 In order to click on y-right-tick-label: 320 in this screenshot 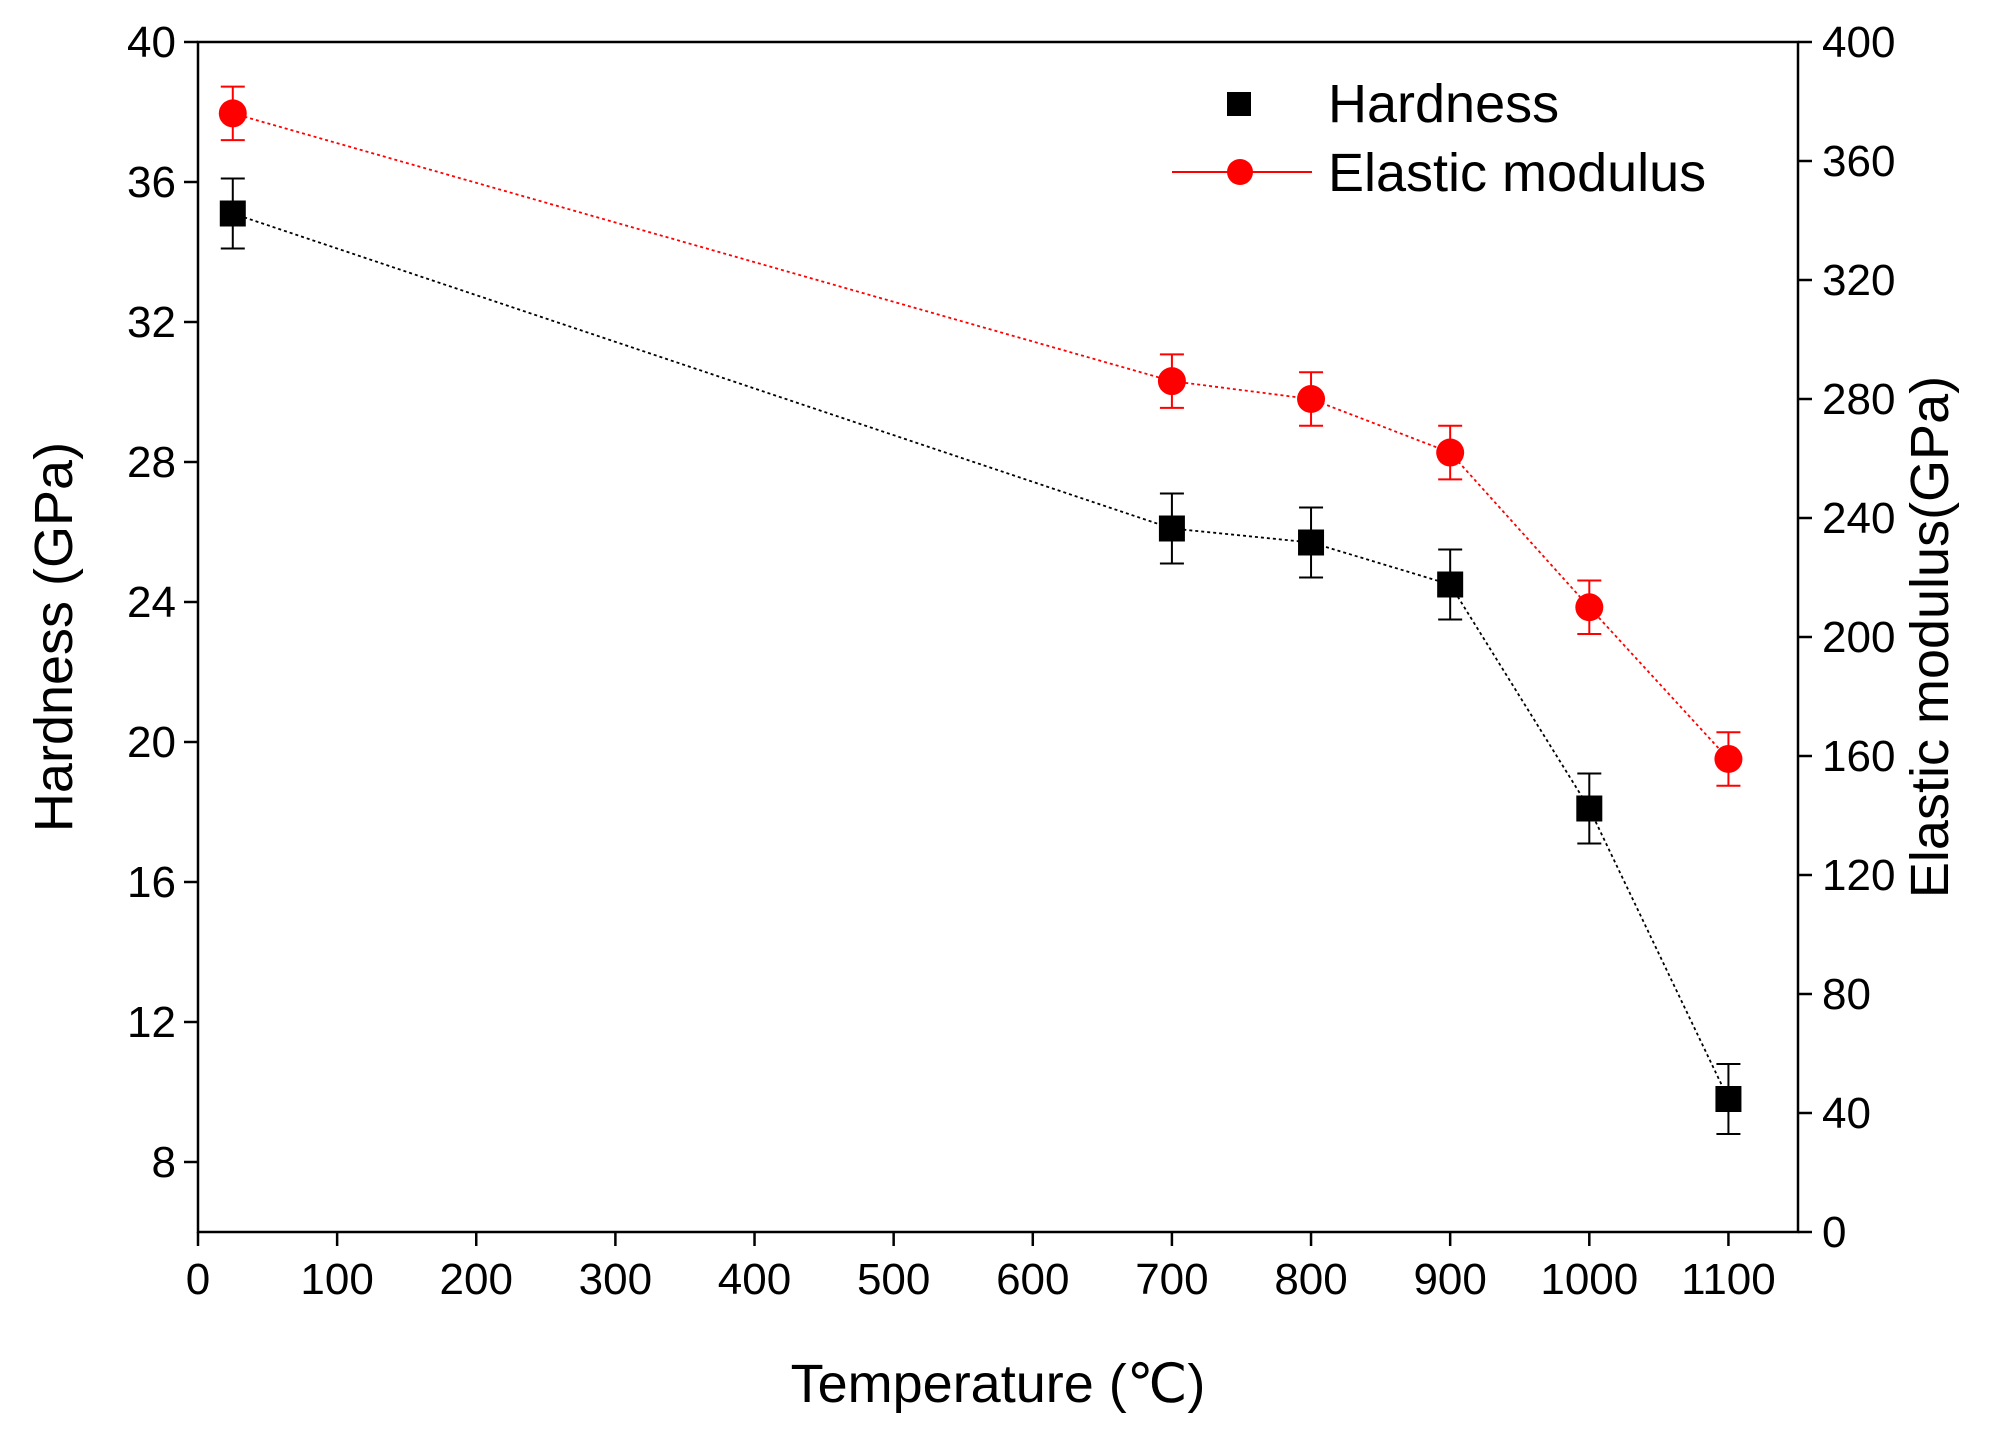, I will do `click(1858, 280)`.